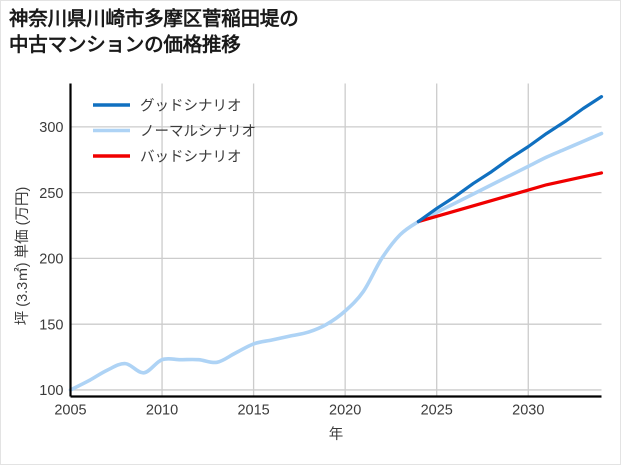 The image size is (621, 466). What do you see at coordinates (51, 325) in the screenshot?
I see `y-tick-label: 150` at bounding box center [51, 325].